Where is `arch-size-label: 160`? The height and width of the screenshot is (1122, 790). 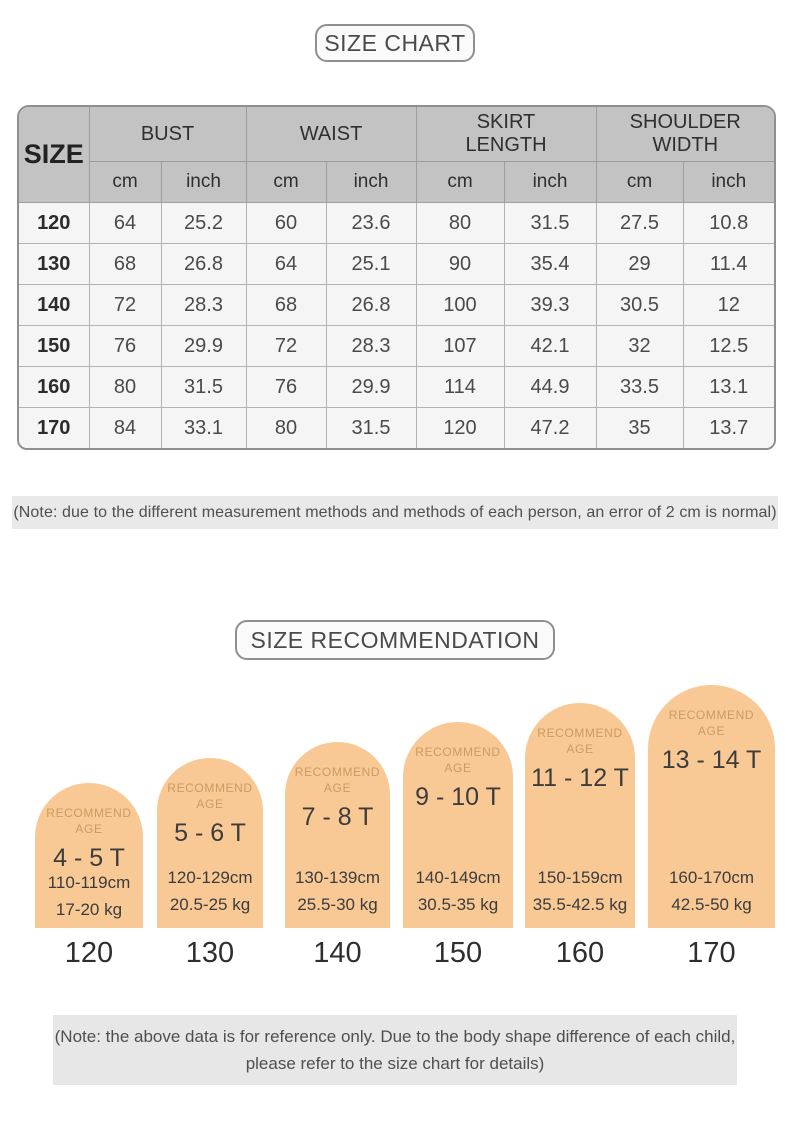 arch-size-label: 160 is located at coordinates (580, 952).